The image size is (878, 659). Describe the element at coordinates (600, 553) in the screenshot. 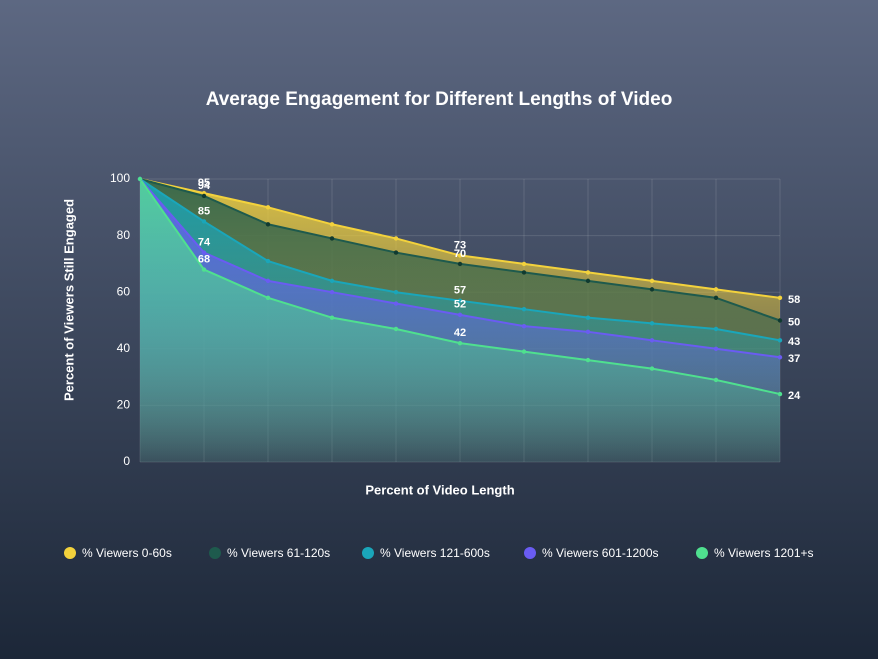

I see `legend-label: % Viewers 601-1200s` at that location.